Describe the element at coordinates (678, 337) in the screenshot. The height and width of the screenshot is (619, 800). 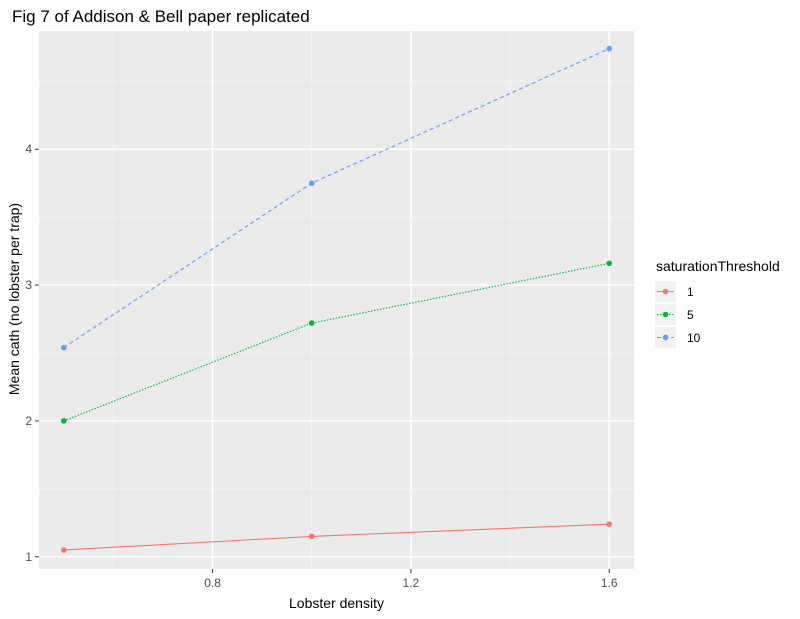
I see `legend-item-10: 10` at that location.